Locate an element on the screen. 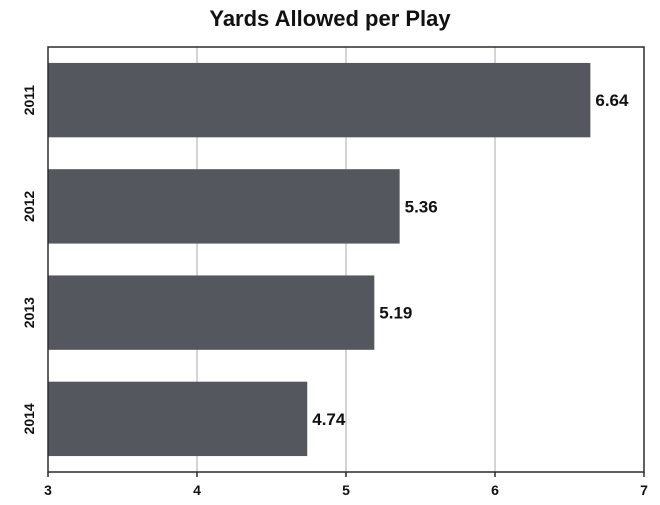  category-label: 2011 is located at coordinates (29, 100).